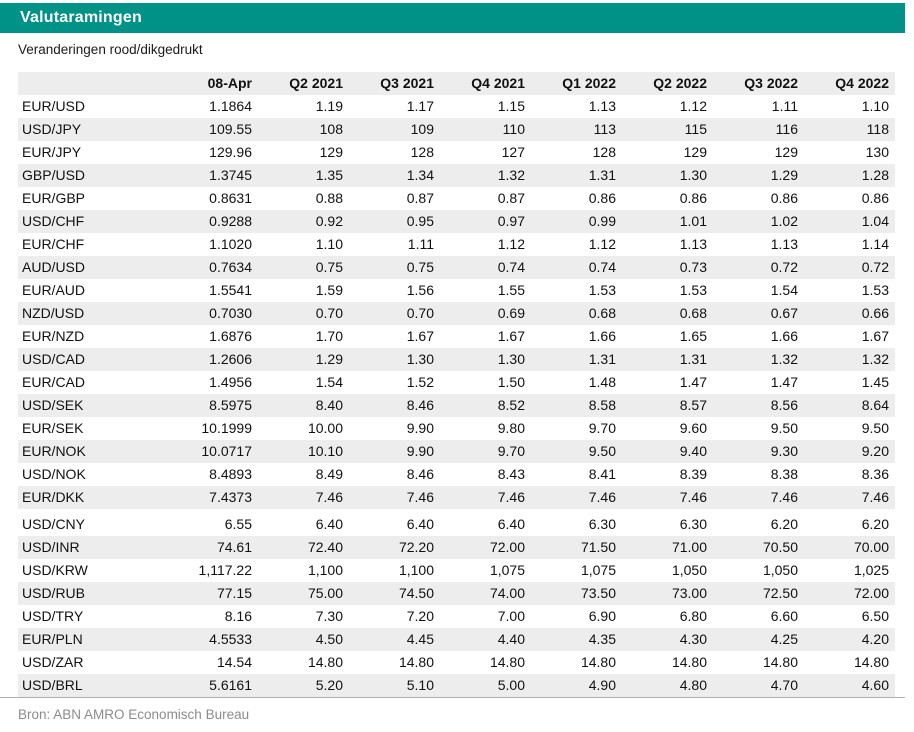 The image size is (914, 732). Describe the element at coordinates (420, 198) in the screenshot. I see `value-cell: 0.87` at that location.